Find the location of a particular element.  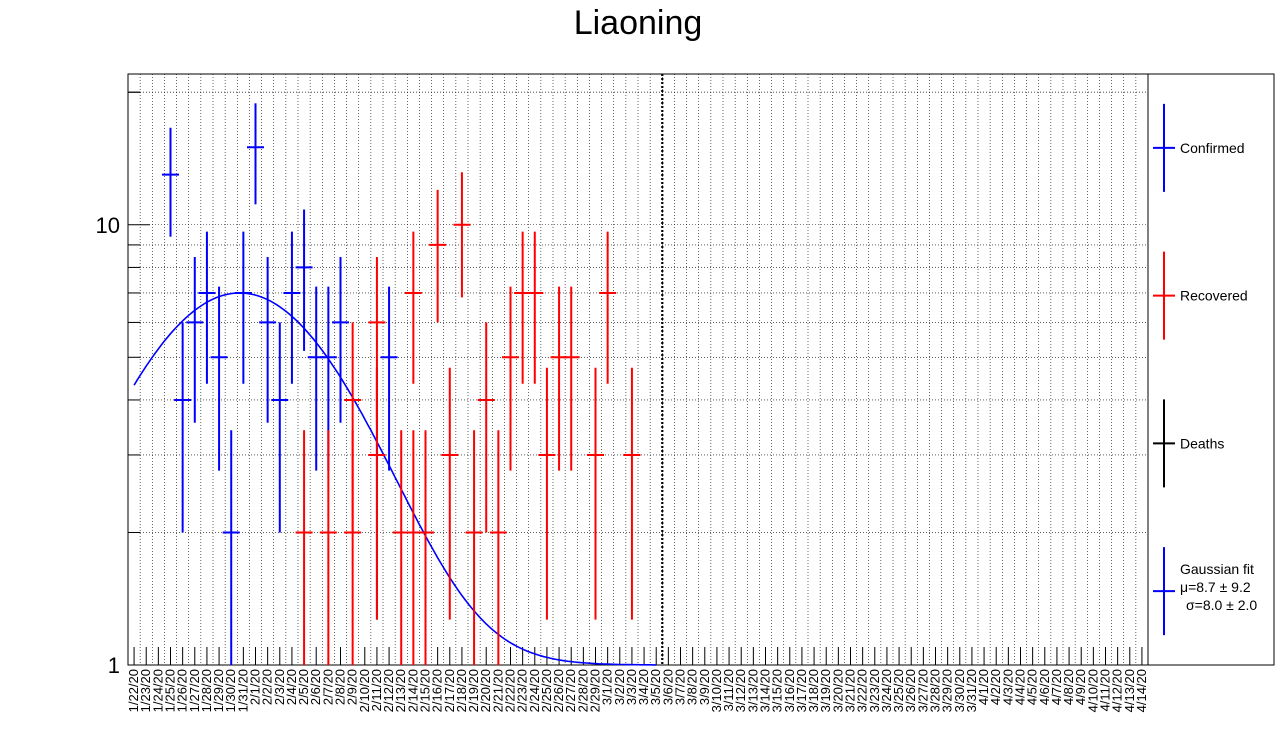

x-tick-label: 3/23/20 is located at coordinates (874, 690).